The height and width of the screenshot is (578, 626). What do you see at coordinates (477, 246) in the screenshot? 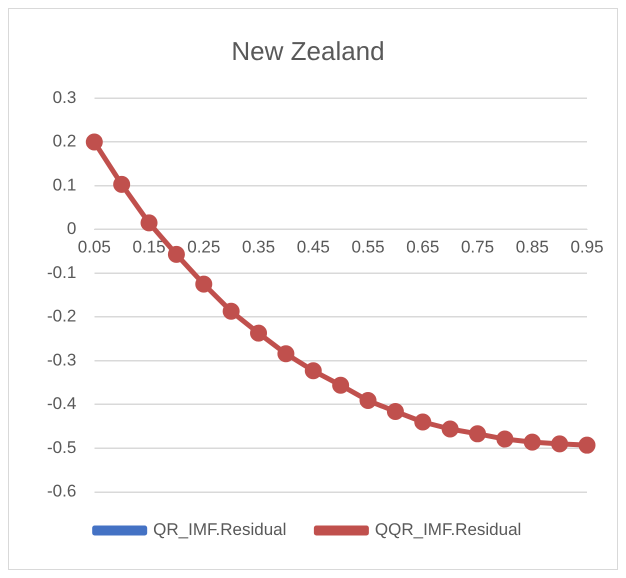
I see `x-tick-label: 0.75` at bounding box center [477, 246].